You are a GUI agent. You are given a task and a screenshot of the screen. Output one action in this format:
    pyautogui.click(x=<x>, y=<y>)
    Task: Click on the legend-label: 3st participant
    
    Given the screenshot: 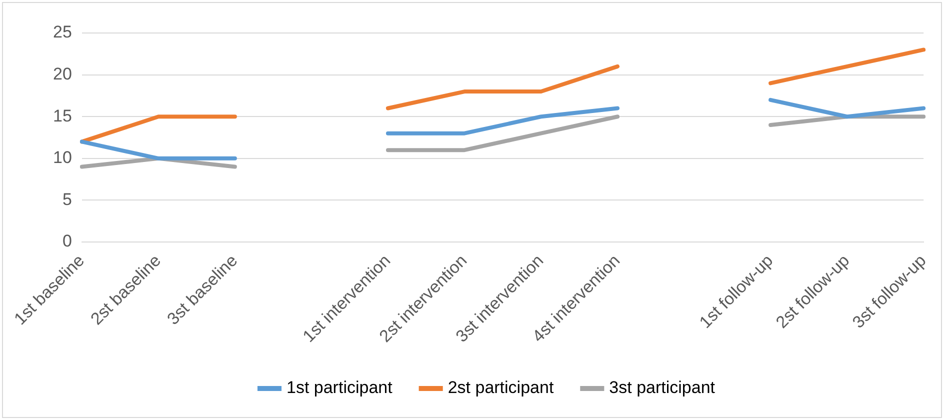 What is the action you would take?
    pyautogui.click(x=662, y=388)
    